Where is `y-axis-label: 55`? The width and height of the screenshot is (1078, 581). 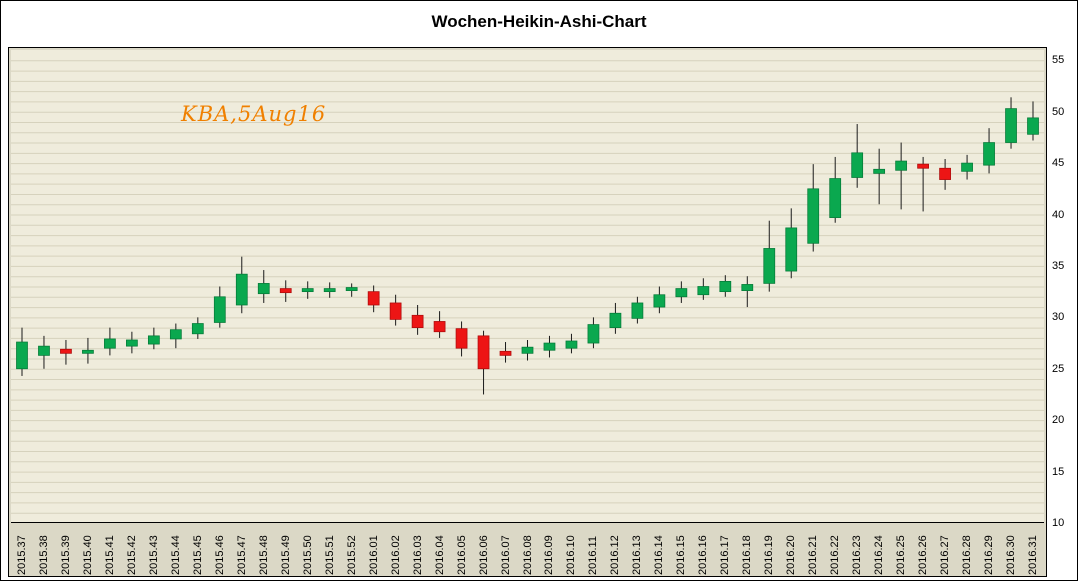
y-axis-label: 55 is located at coordinates (1058, 60).